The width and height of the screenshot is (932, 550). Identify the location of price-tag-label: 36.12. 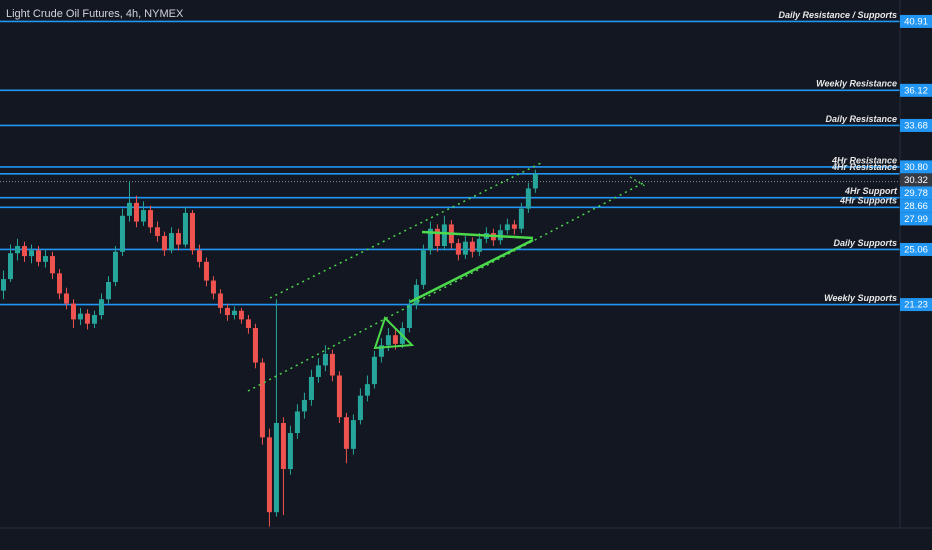
(916, 90).